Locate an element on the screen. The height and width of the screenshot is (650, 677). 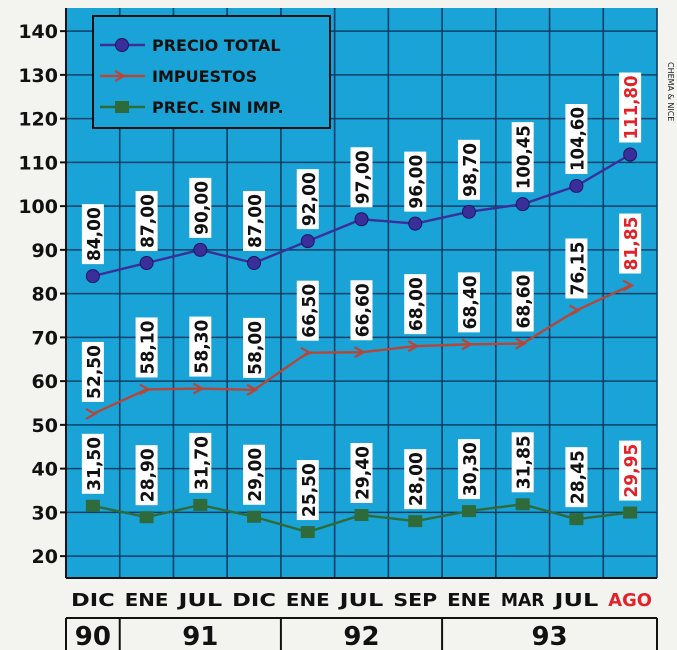
data-label: 28,00 is located at coordinates (416, 479).